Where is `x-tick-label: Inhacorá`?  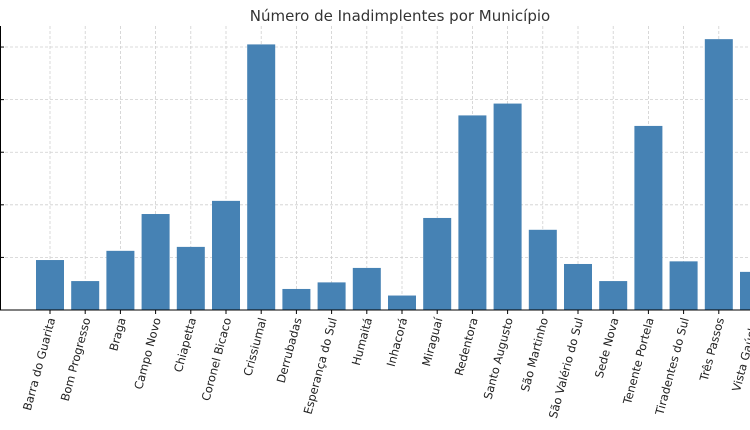
x-tick-label: Inhacorá is located at coordinates (397, 342).